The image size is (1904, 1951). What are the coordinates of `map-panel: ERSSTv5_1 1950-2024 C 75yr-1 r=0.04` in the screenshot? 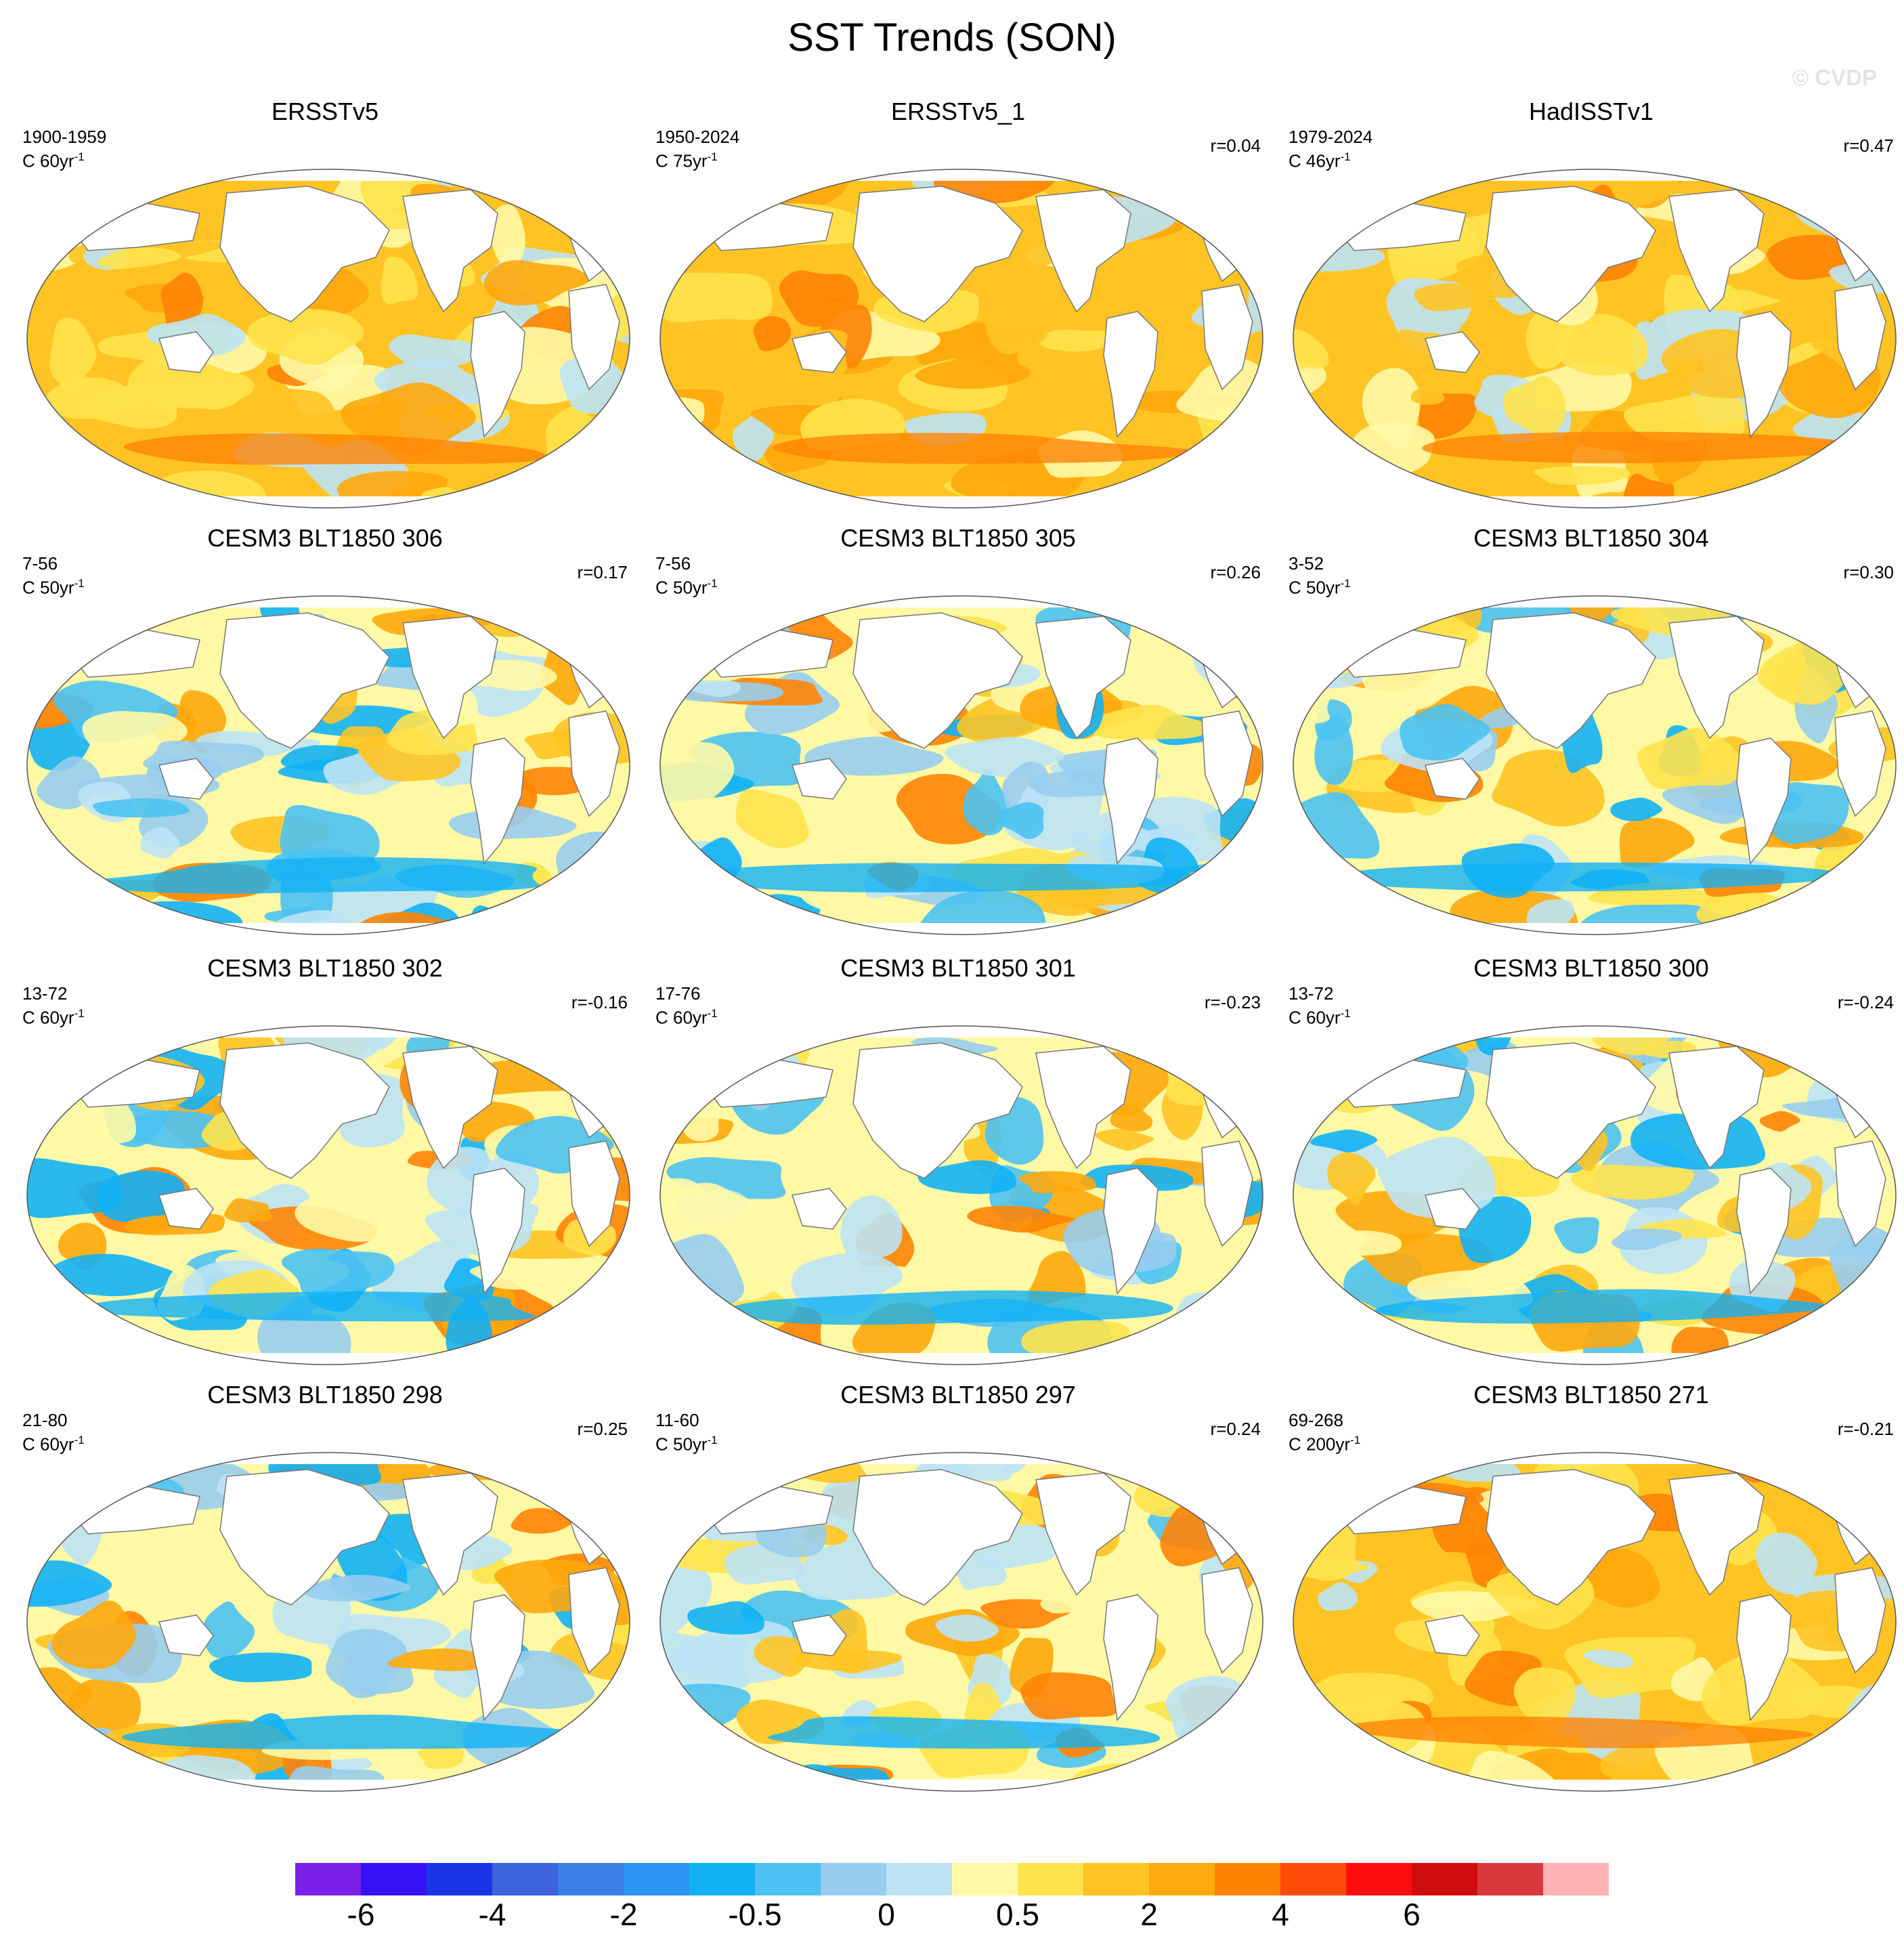 It's located at (958, 308).